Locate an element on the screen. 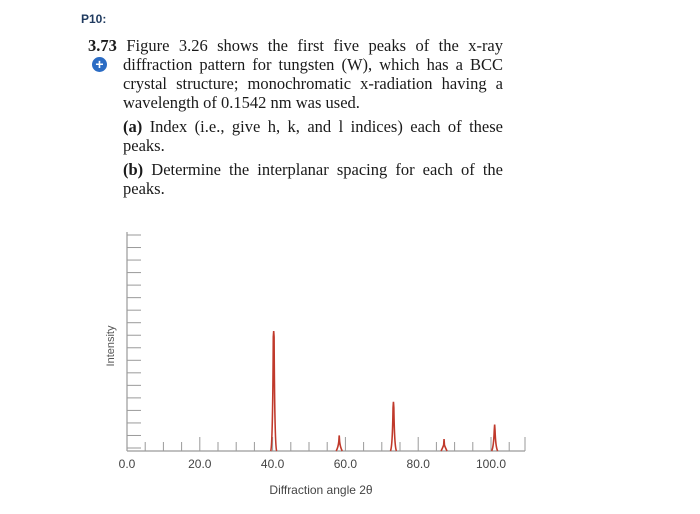 The width and height of the screenshot is (700, 514). x-axis is located at coordinates (326, 444).